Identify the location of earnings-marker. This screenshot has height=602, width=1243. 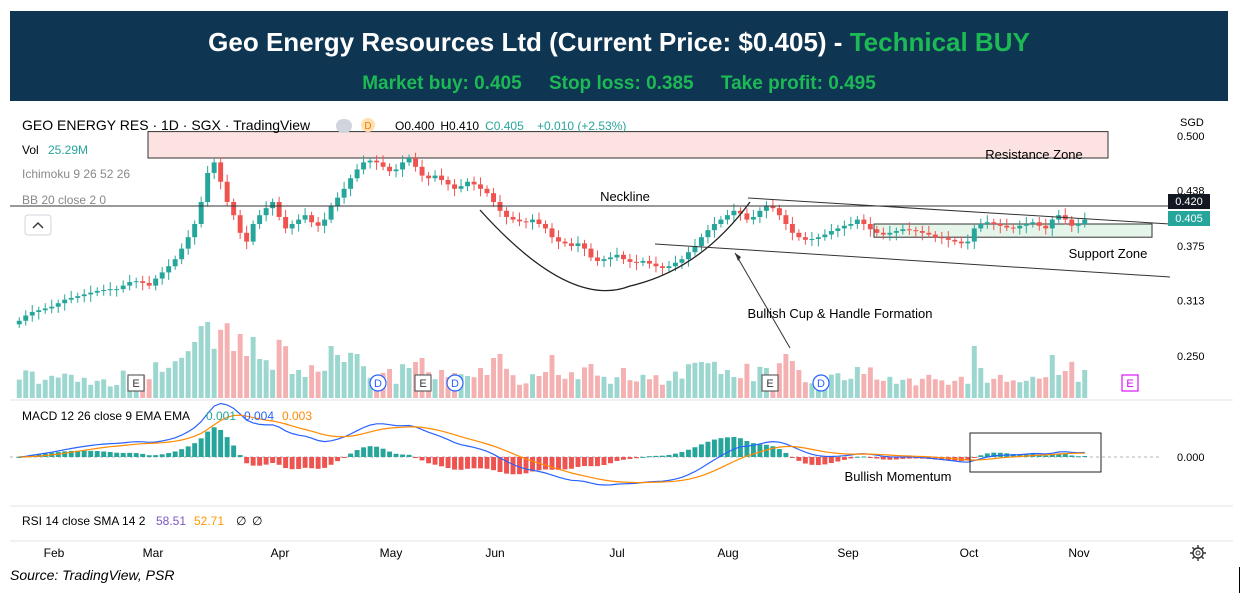
(1130, 383).